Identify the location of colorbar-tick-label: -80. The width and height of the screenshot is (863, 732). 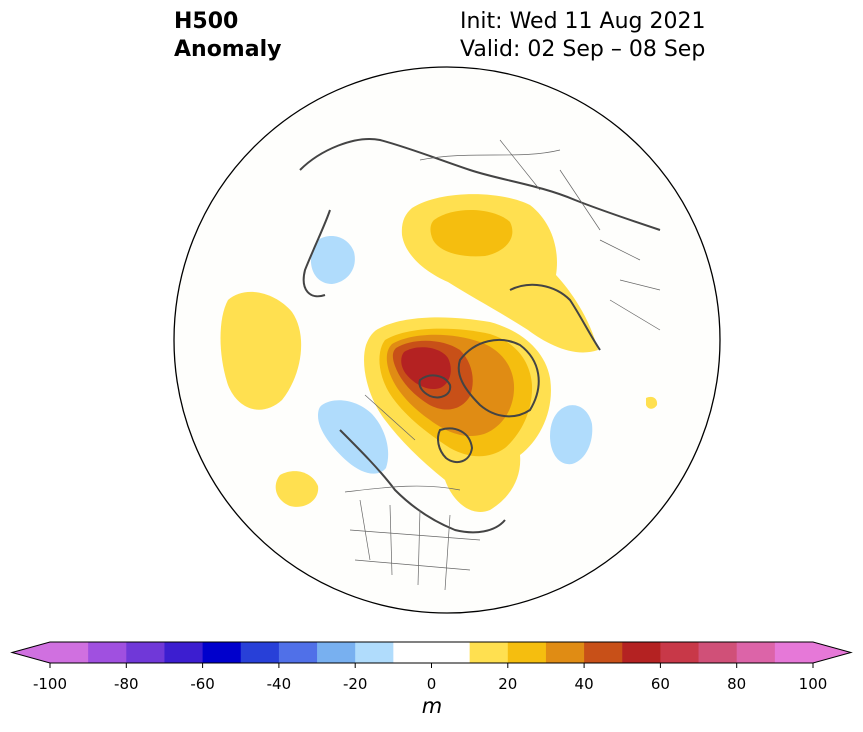
(126, 684).